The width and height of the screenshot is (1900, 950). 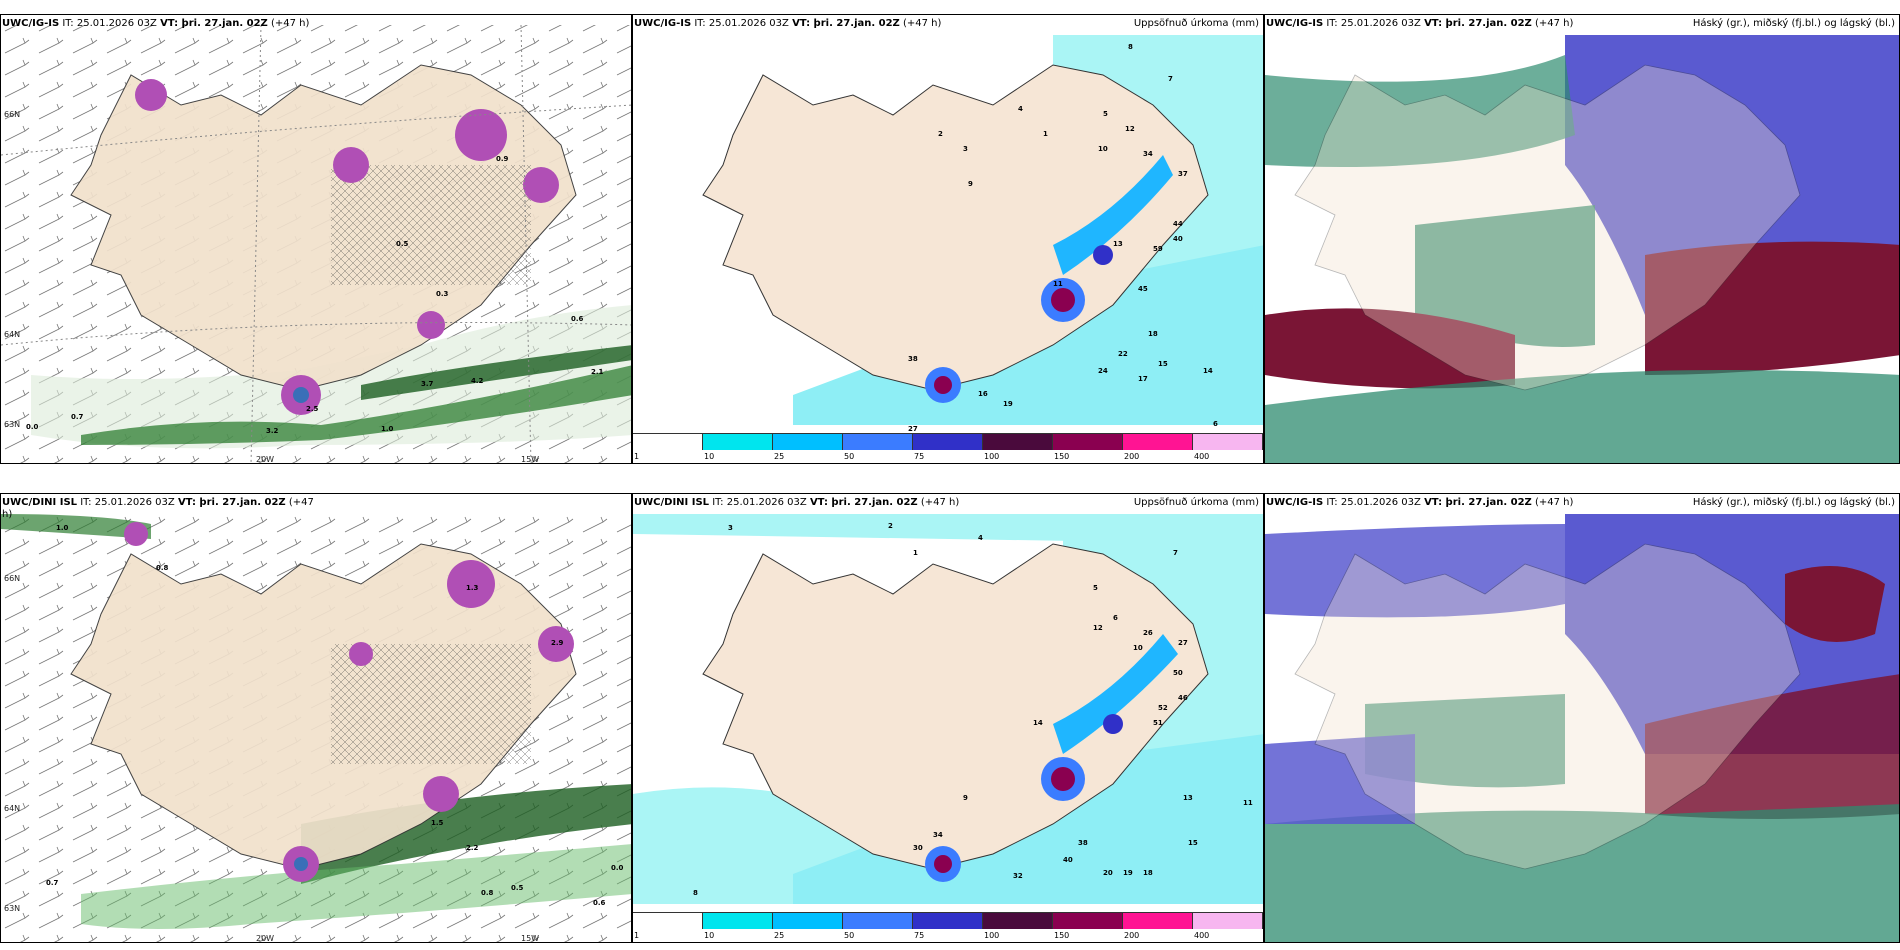 I want to click on value-label: 1.5, so click(x=437, y=823).